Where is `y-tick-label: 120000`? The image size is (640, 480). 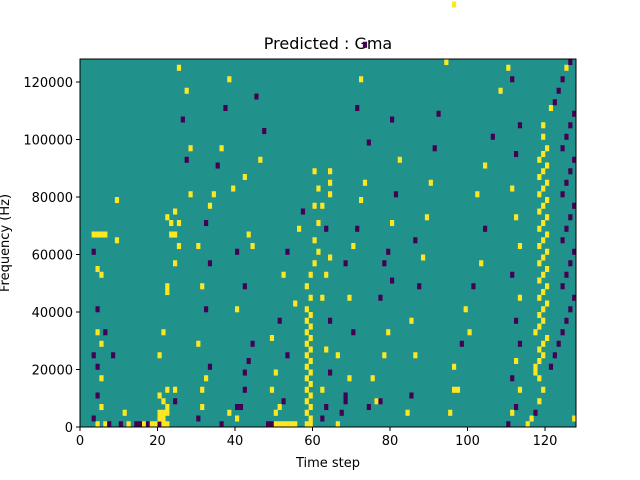
y-tick-label: 120000 is located at coordinates (48, 83).